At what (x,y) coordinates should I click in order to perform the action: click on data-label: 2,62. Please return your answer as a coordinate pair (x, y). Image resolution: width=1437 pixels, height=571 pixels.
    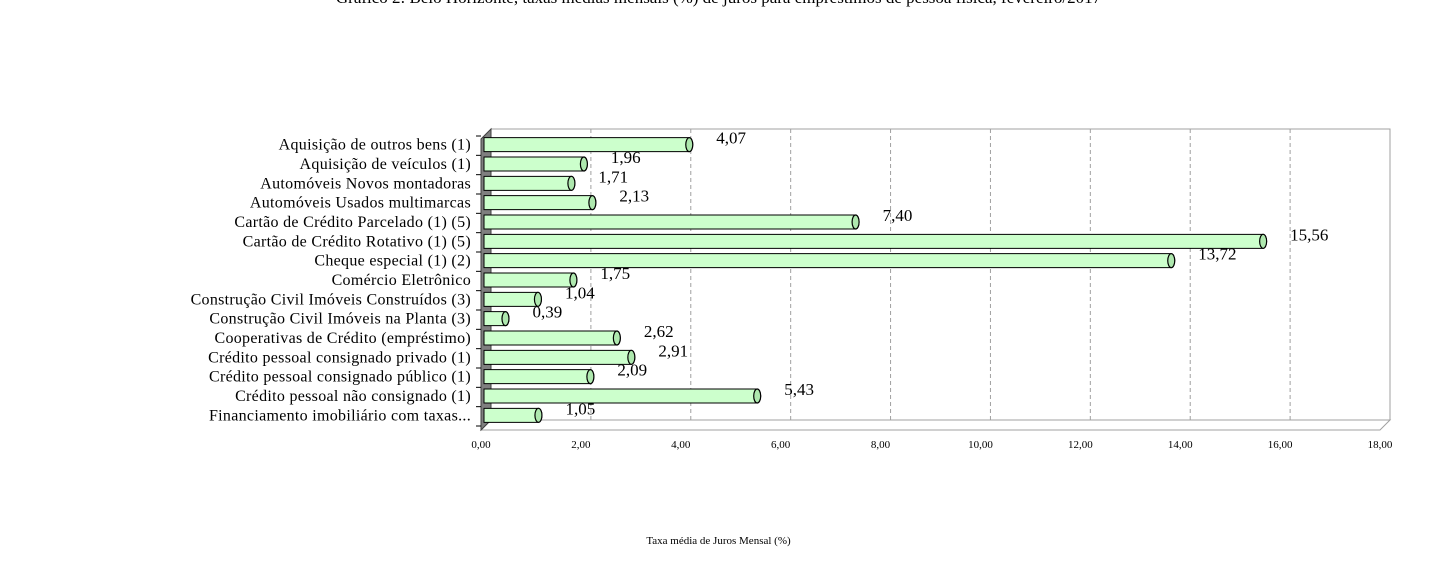
    Looking at the image, I should click on (659, 331).